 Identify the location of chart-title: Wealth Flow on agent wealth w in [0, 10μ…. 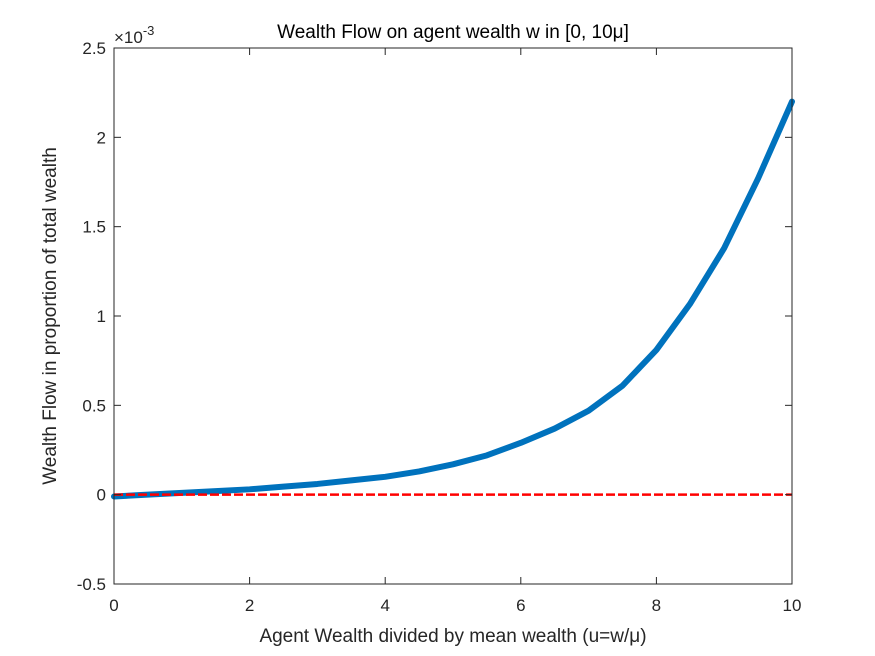
(453, 32).